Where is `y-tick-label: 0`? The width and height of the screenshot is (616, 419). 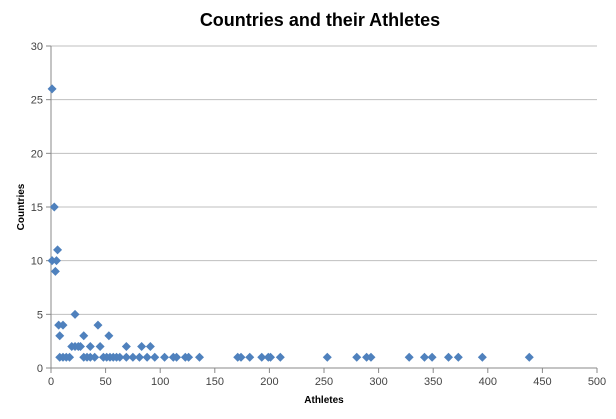 y-tick-label: 0 is located at coordinates (40, 369).